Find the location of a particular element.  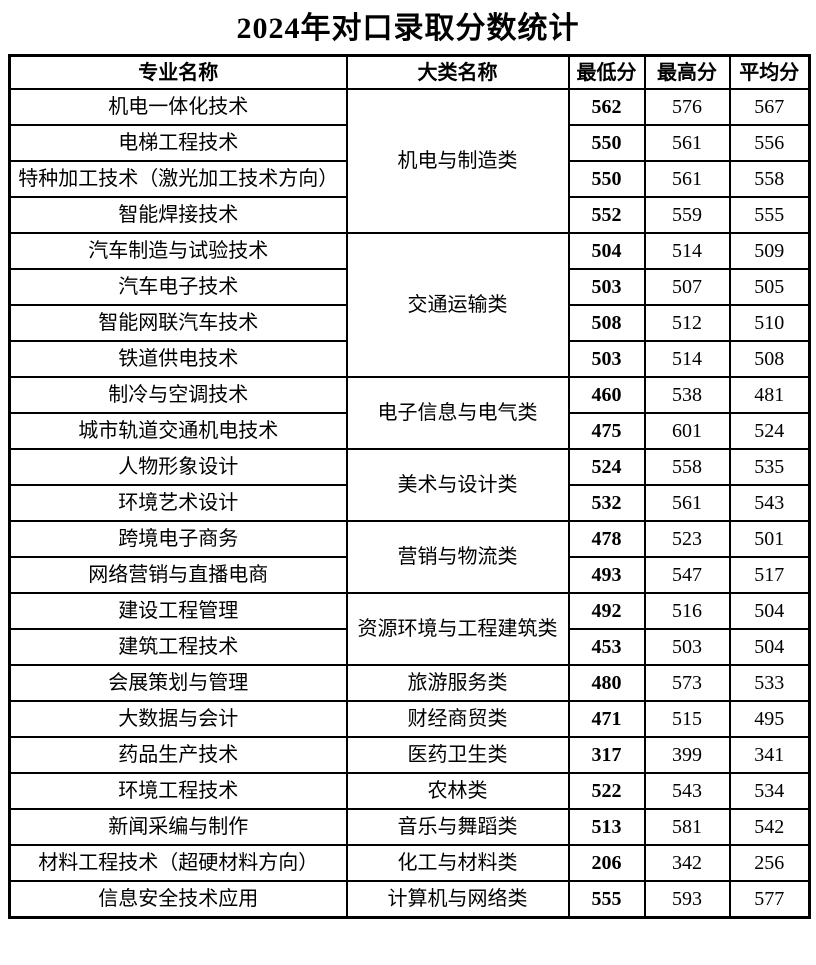

max-score-cell: 558 is located at coordinates (687, 467).